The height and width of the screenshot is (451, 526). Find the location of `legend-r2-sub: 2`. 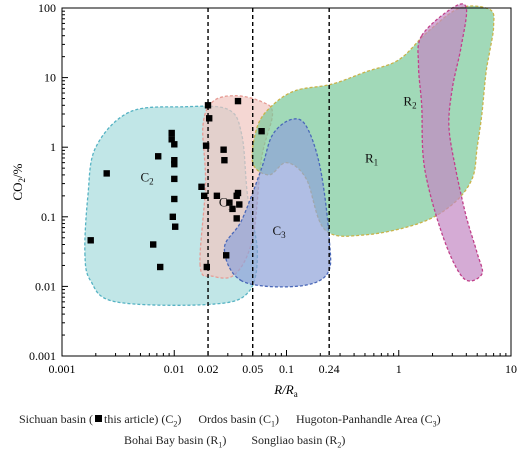

legend-r2-sub: 2 is located at coordinates (339, 445).